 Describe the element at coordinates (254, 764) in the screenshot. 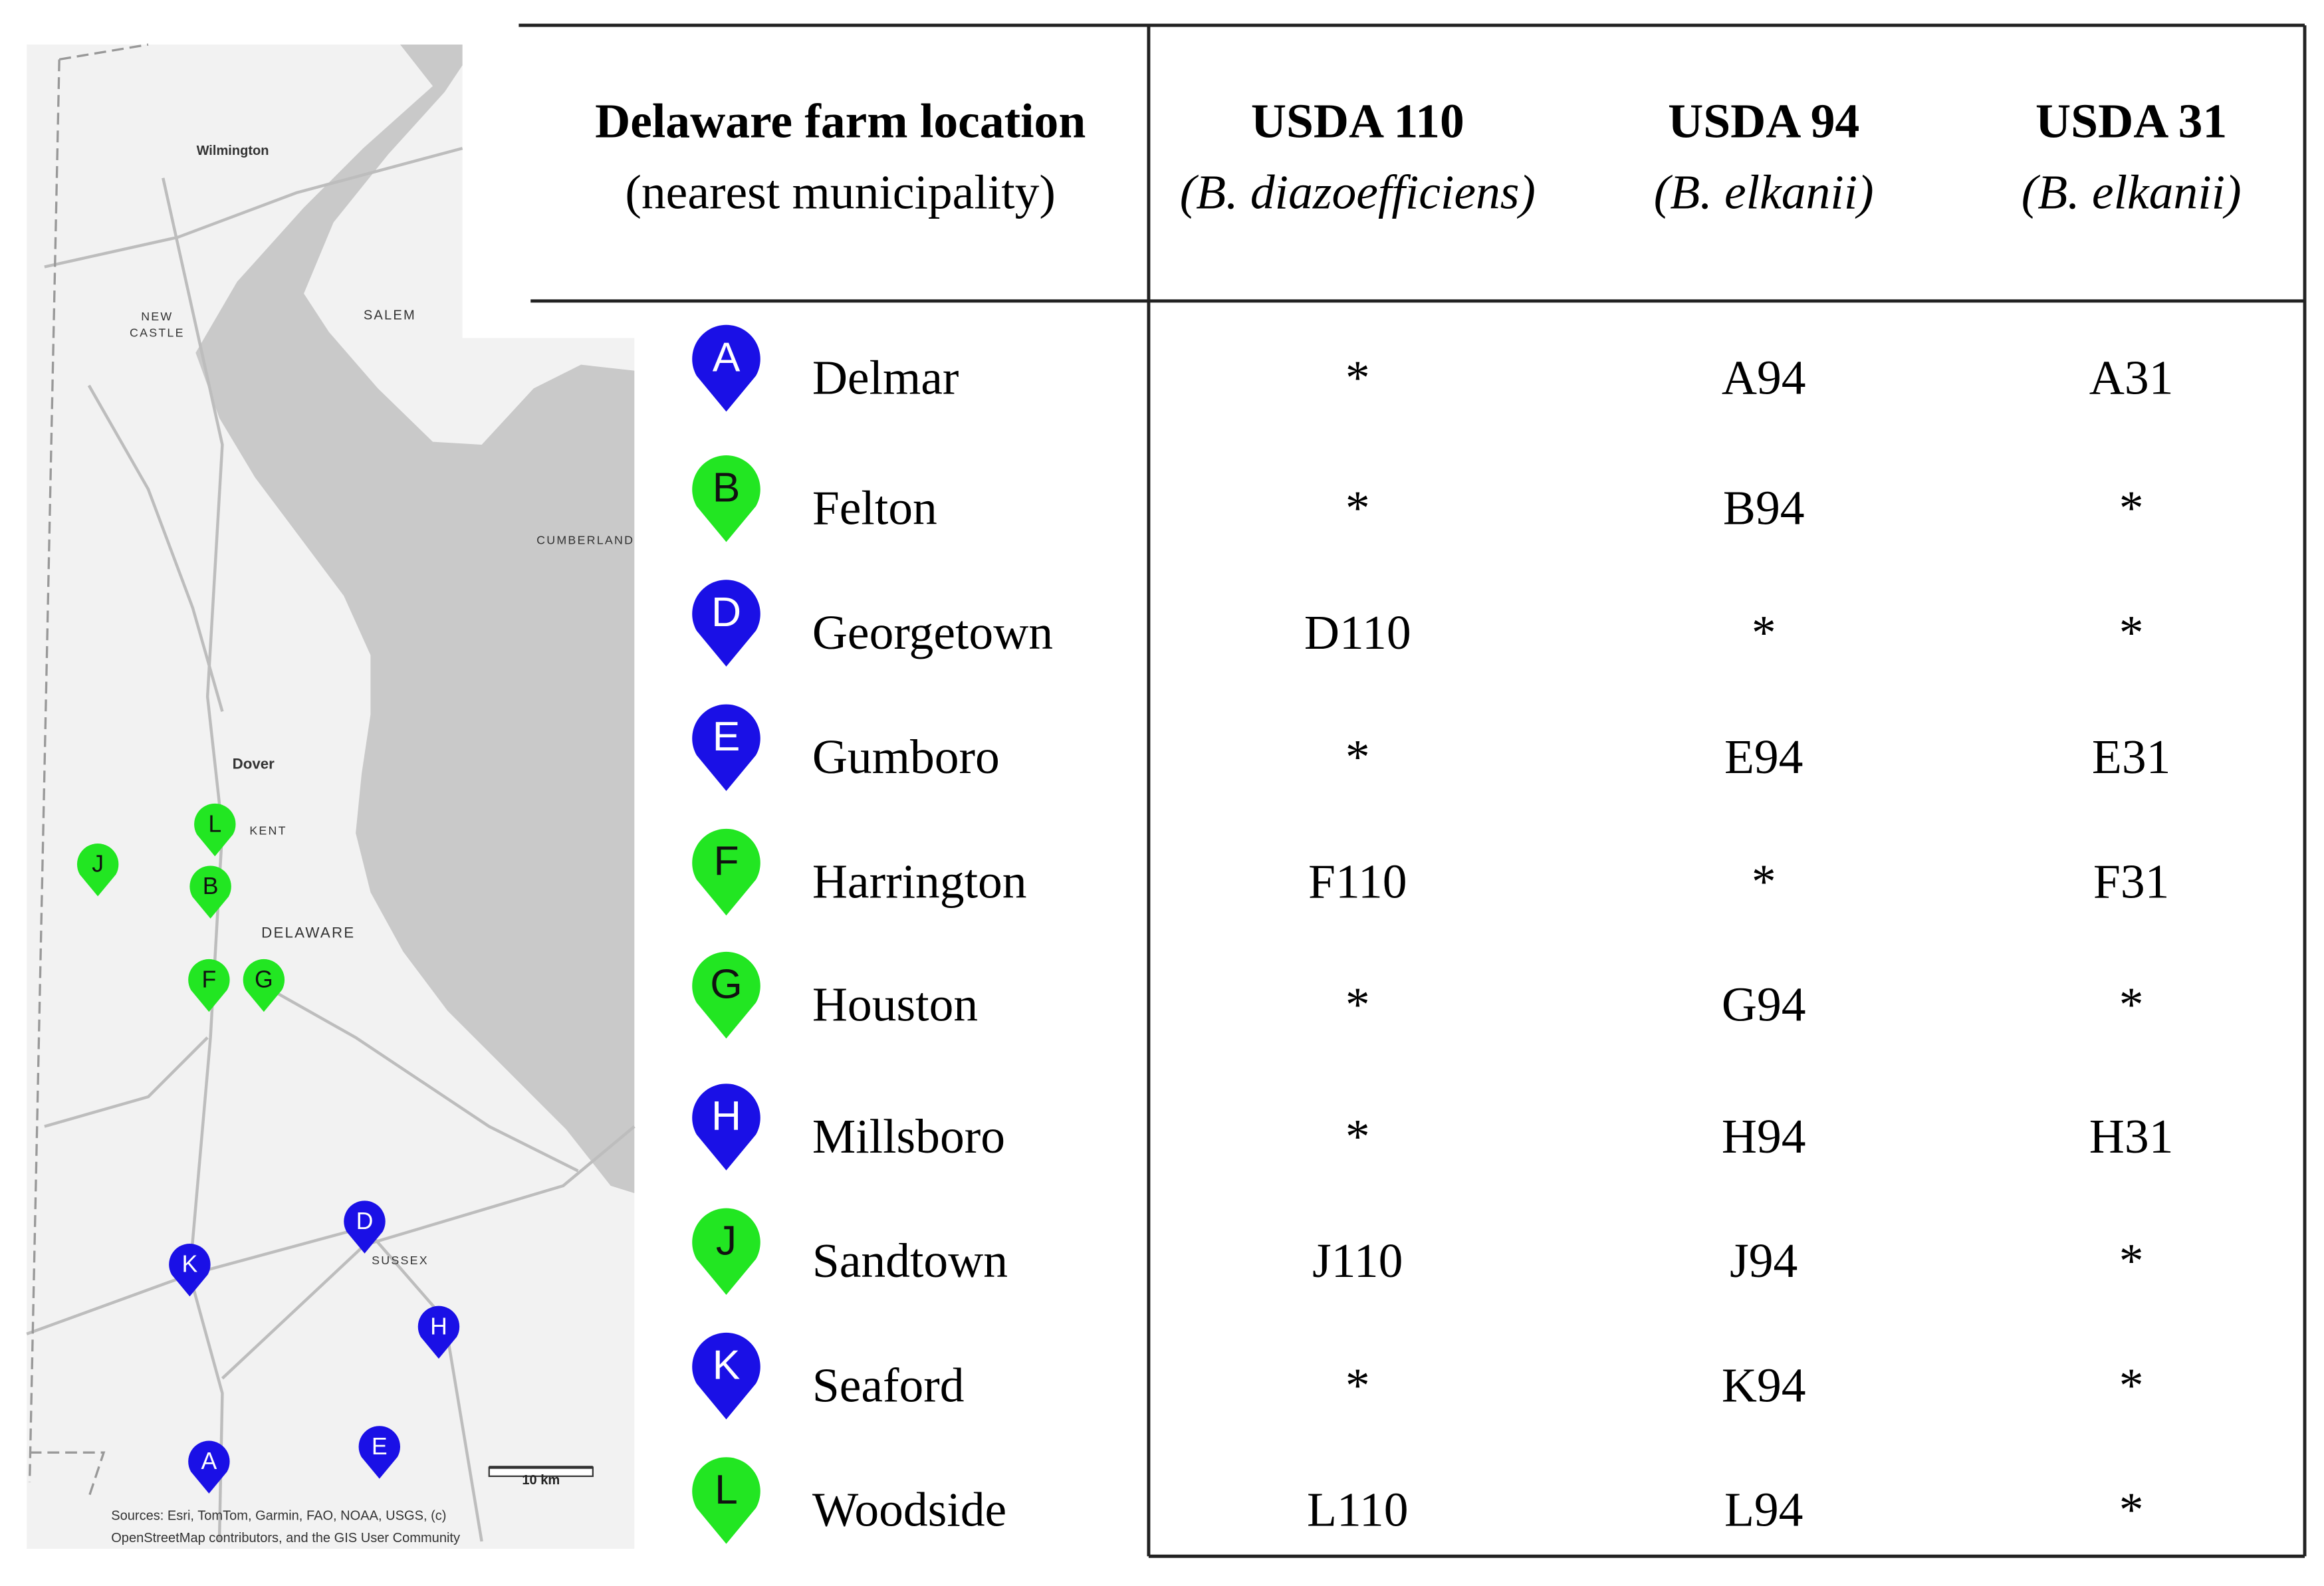

I see `map-label: Dover` at that location.